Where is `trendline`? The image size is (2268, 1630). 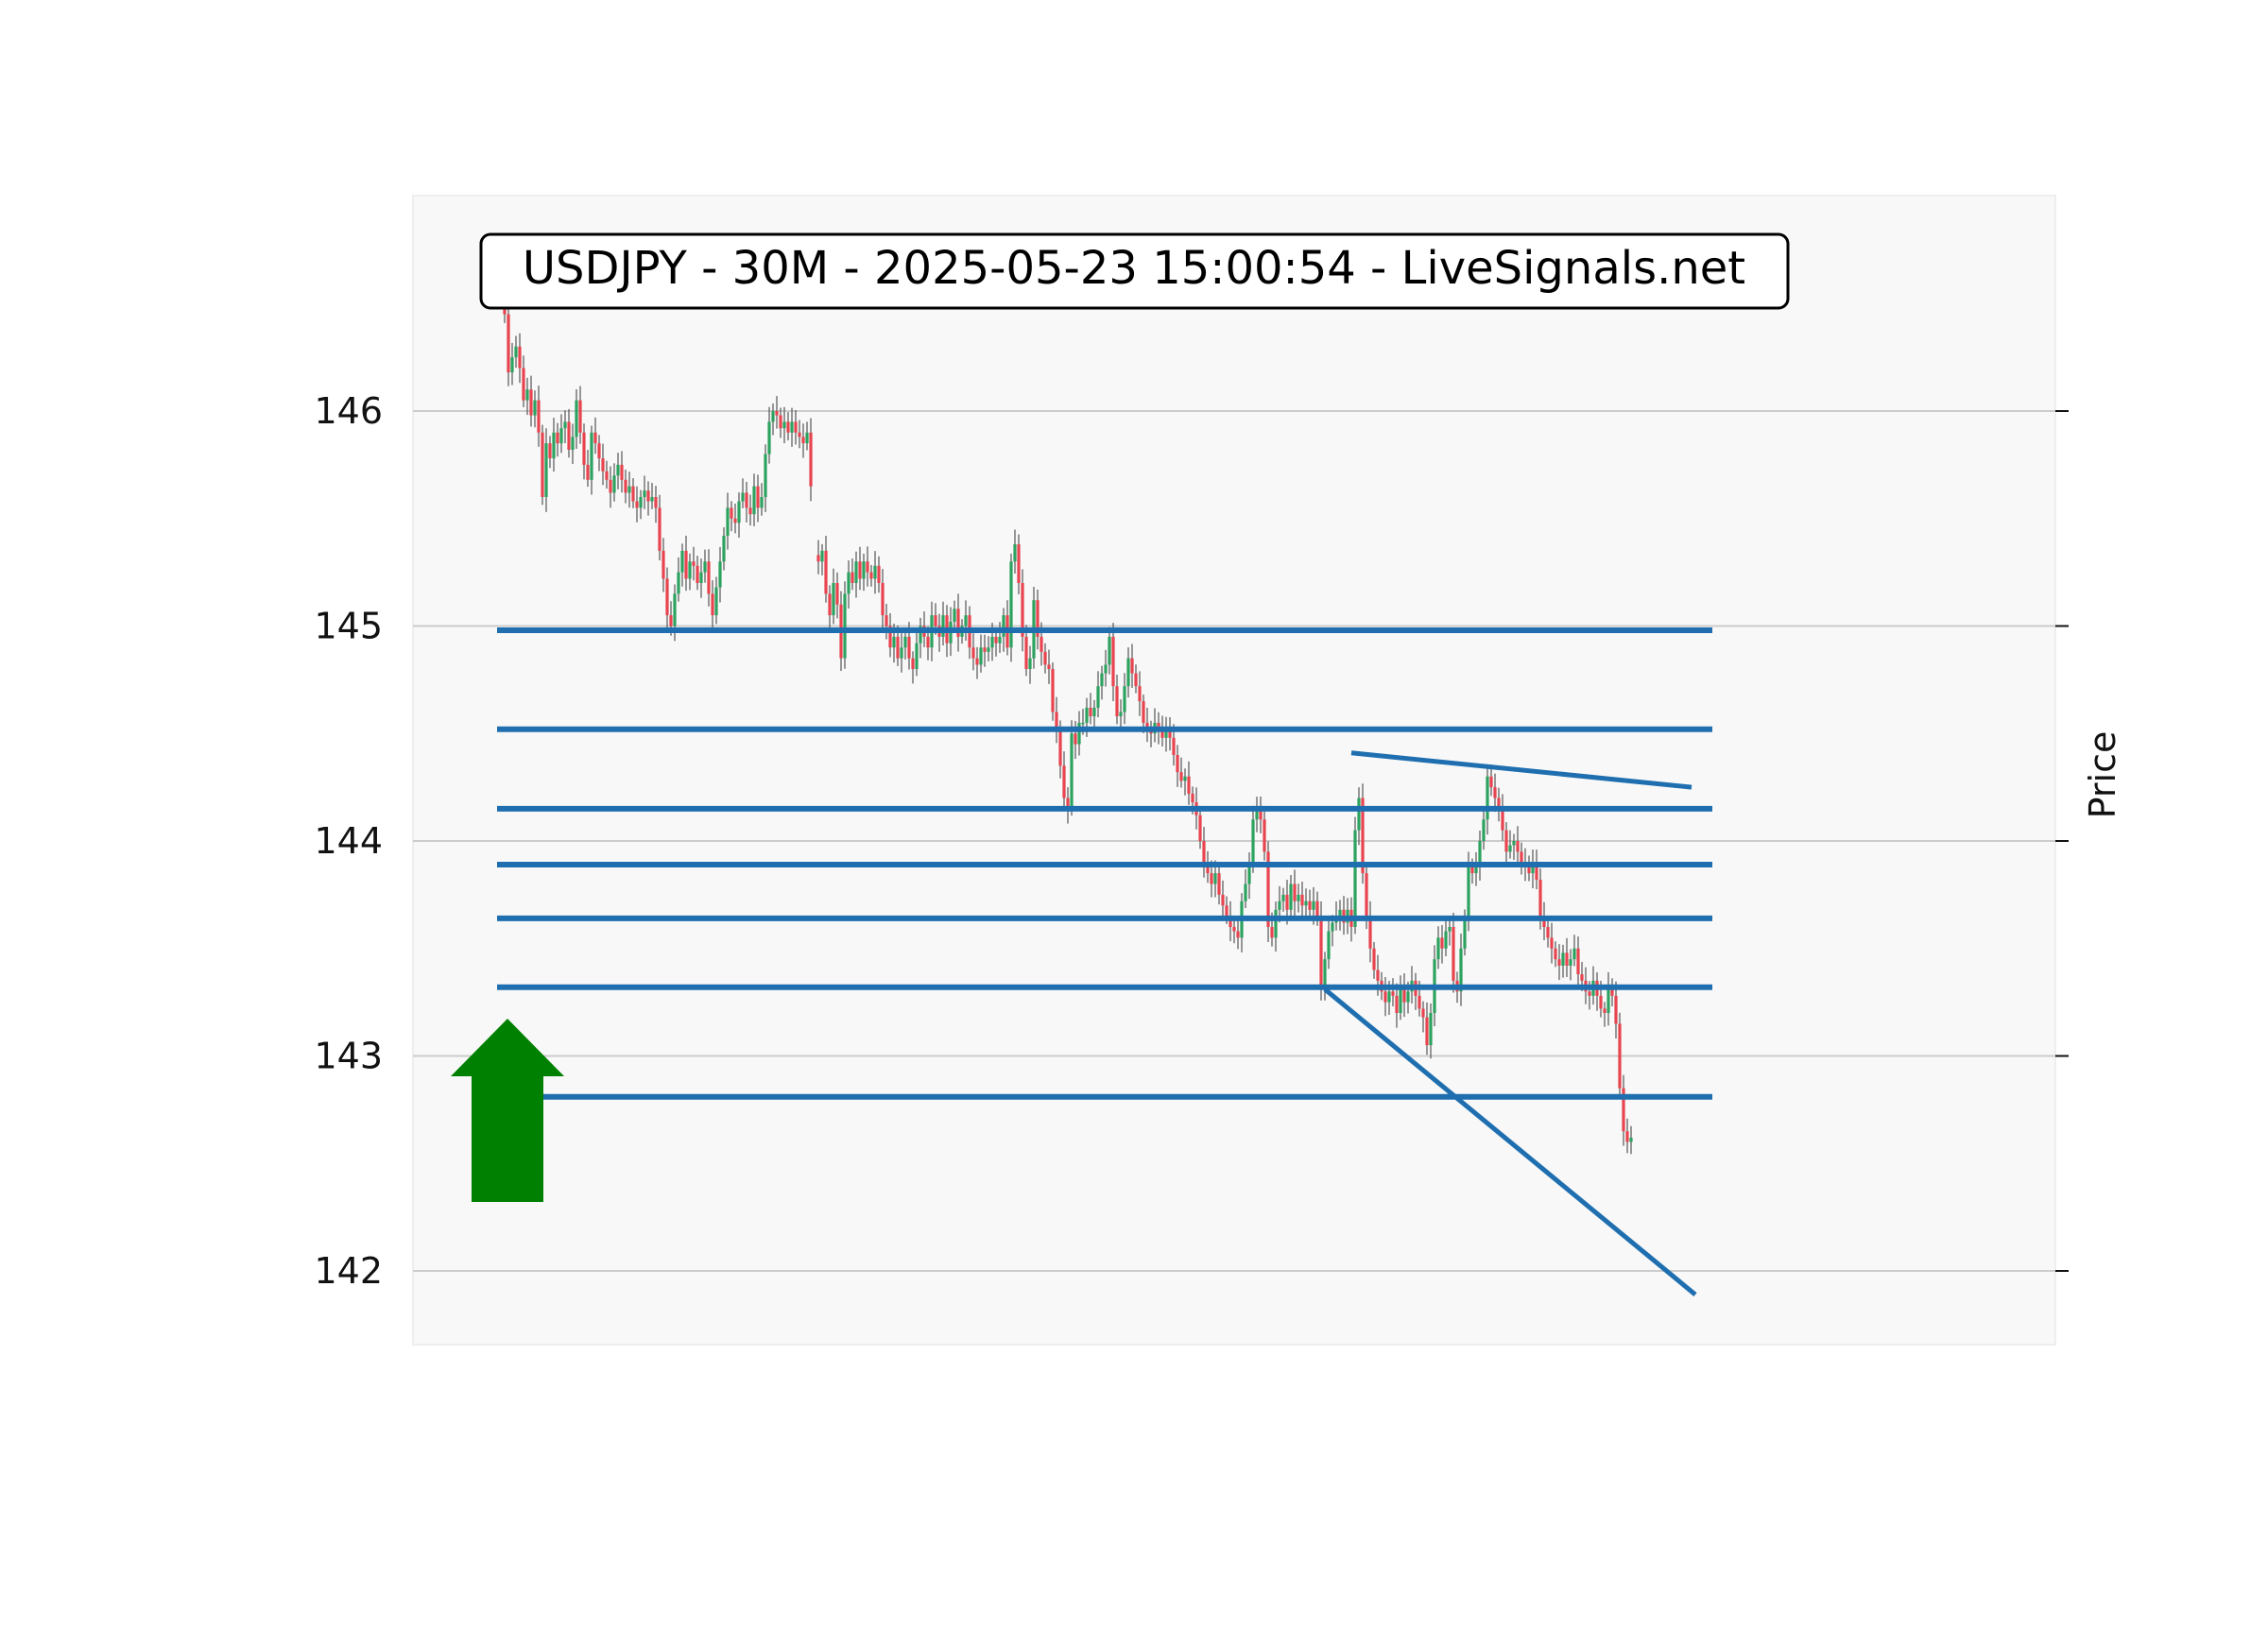 trendline is located at coordinates (1510, 1142).